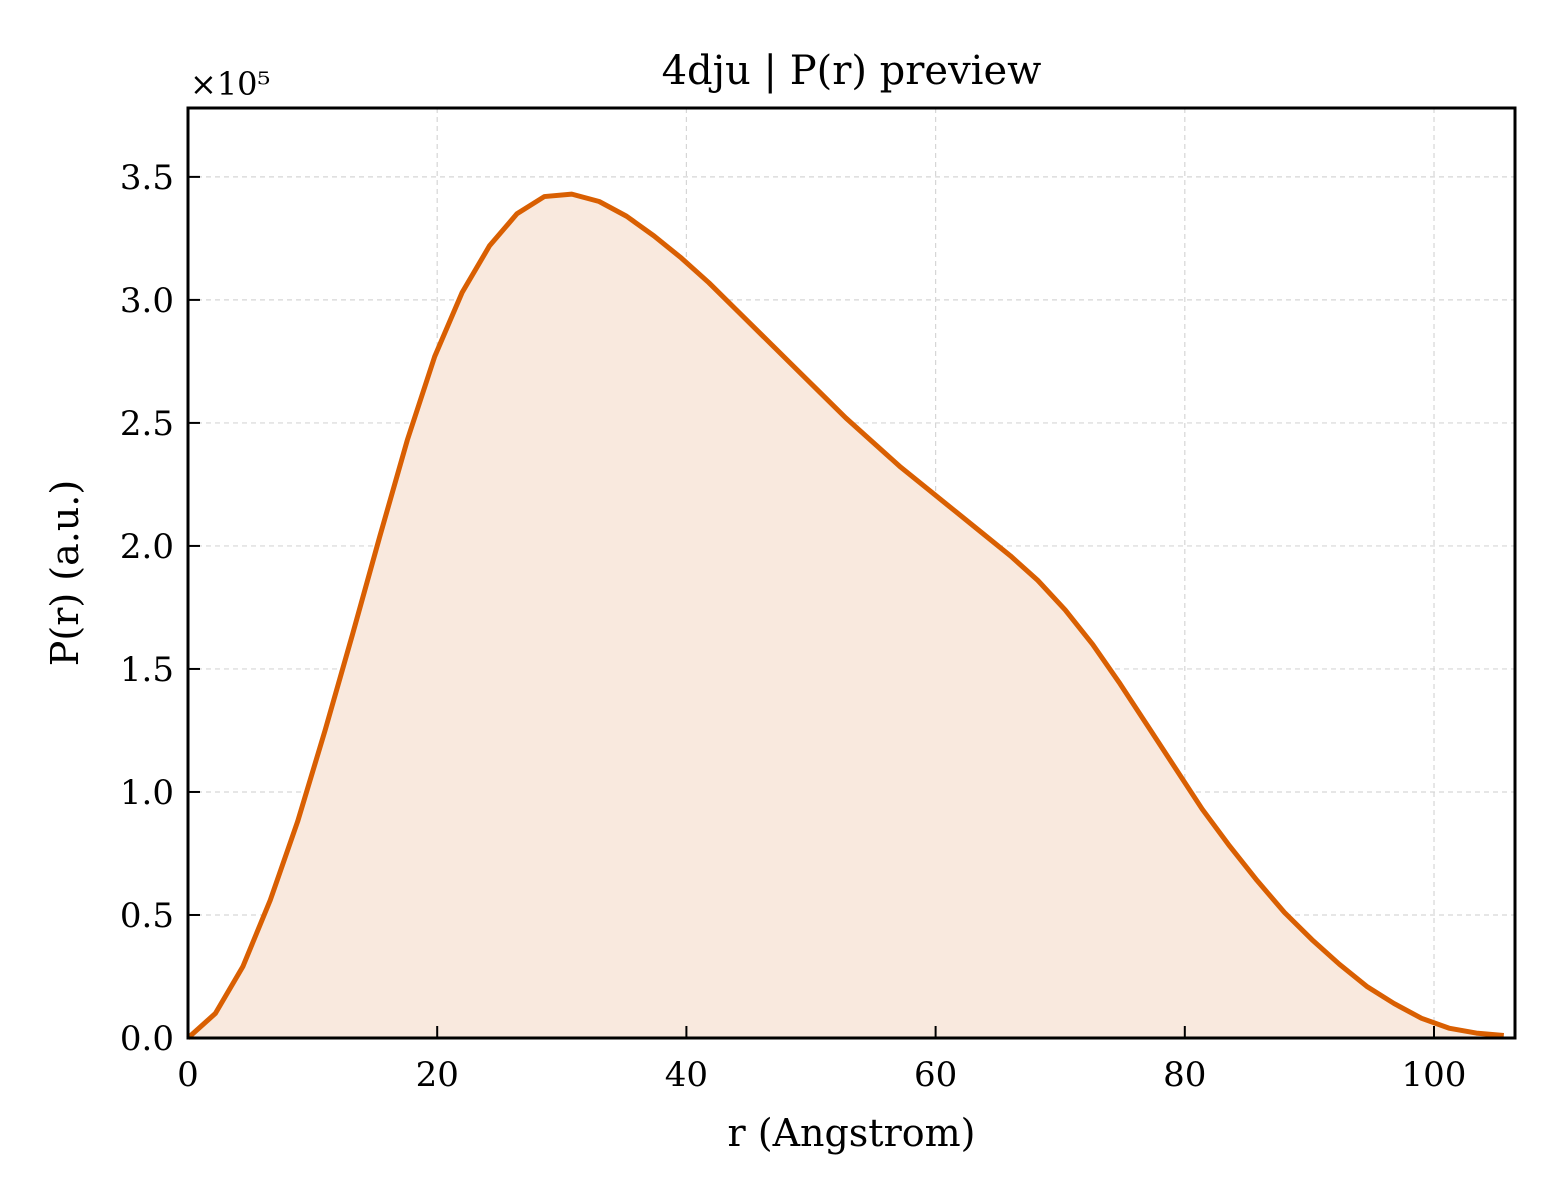 The height and width of the screenshot is (1204, 1560). Describe the element at coordinates (147, 670) in the screenshot. I see `y-tick-label: 1.5` at that location.